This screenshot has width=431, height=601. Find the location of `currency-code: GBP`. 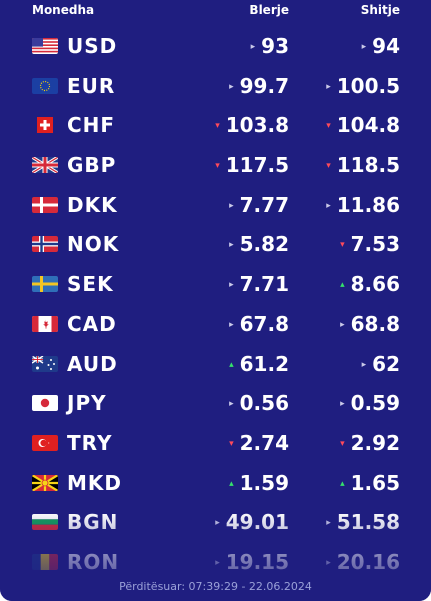

currency-code: GBP is located at coordinates (92, 165).